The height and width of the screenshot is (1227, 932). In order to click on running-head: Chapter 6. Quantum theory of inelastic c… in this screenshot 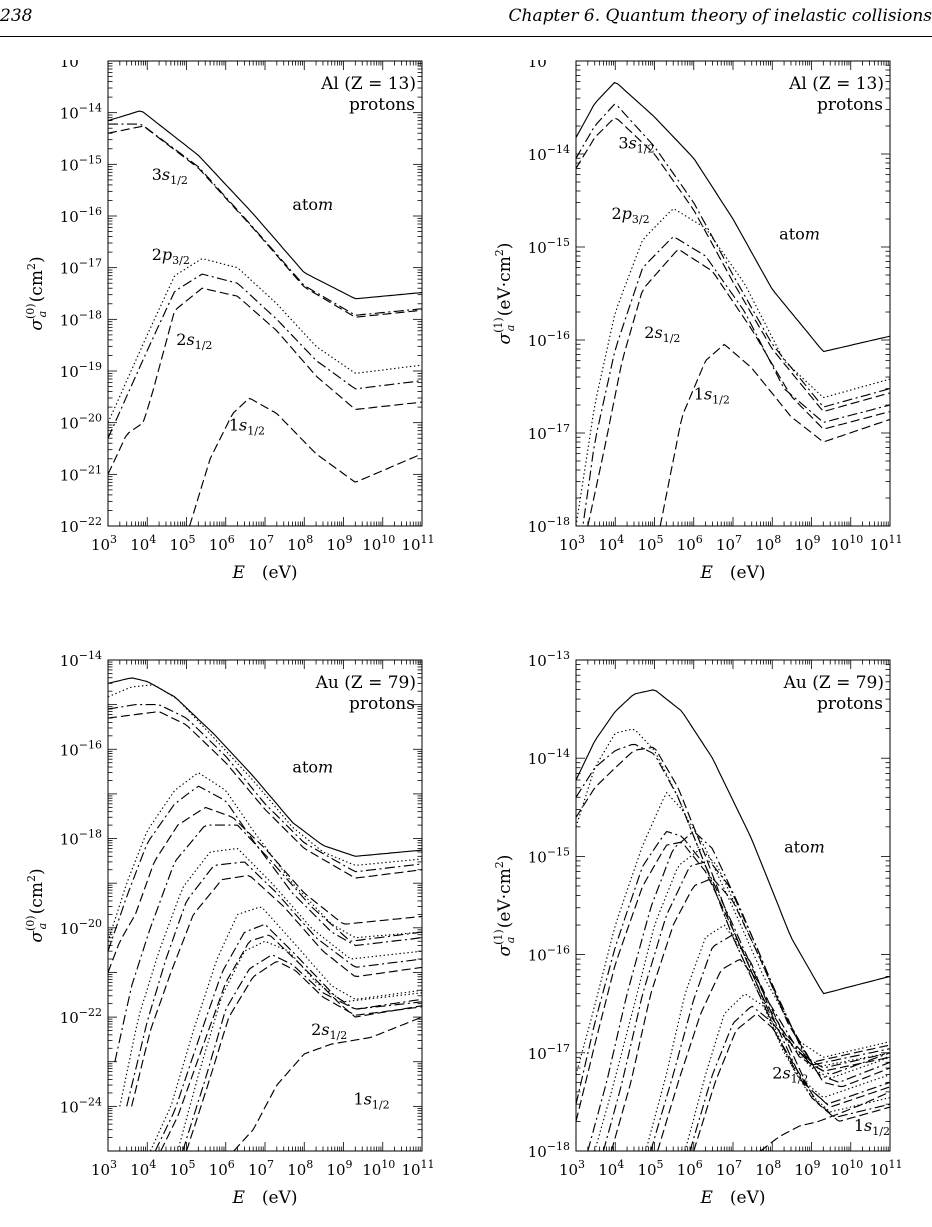, I will do `click(720, 16)`.